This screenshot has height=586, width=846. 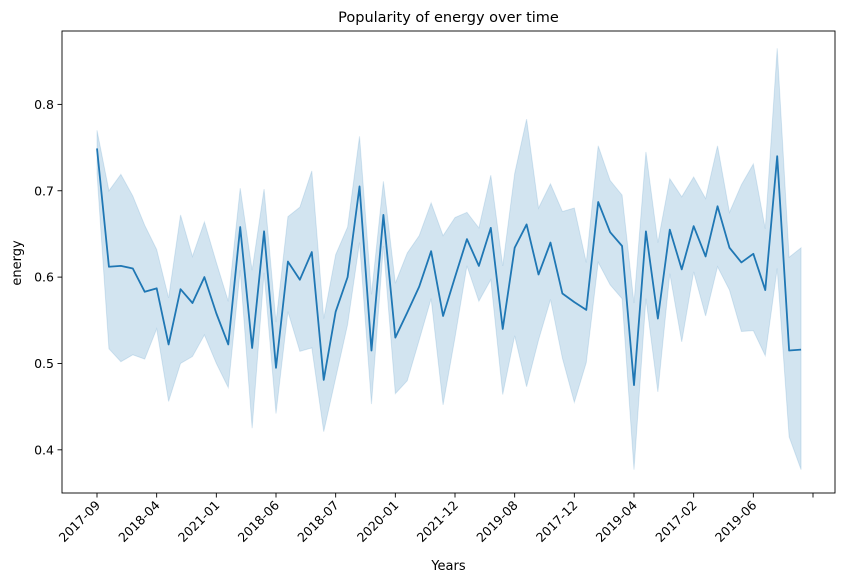 I want to click on y-axis-ticks: 0.4 0.5 0.6 0.7 0.8, so click(x=48, y=277).